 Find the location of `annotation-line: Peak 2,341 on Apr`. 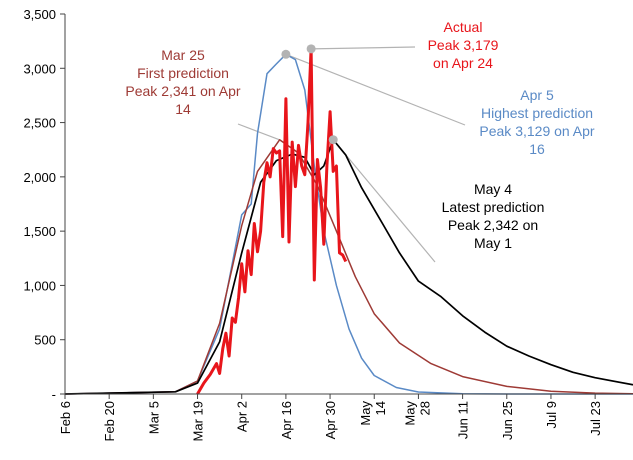

annotation-line: Peak 2,341 on Apr is located at coordinates (183, 91).